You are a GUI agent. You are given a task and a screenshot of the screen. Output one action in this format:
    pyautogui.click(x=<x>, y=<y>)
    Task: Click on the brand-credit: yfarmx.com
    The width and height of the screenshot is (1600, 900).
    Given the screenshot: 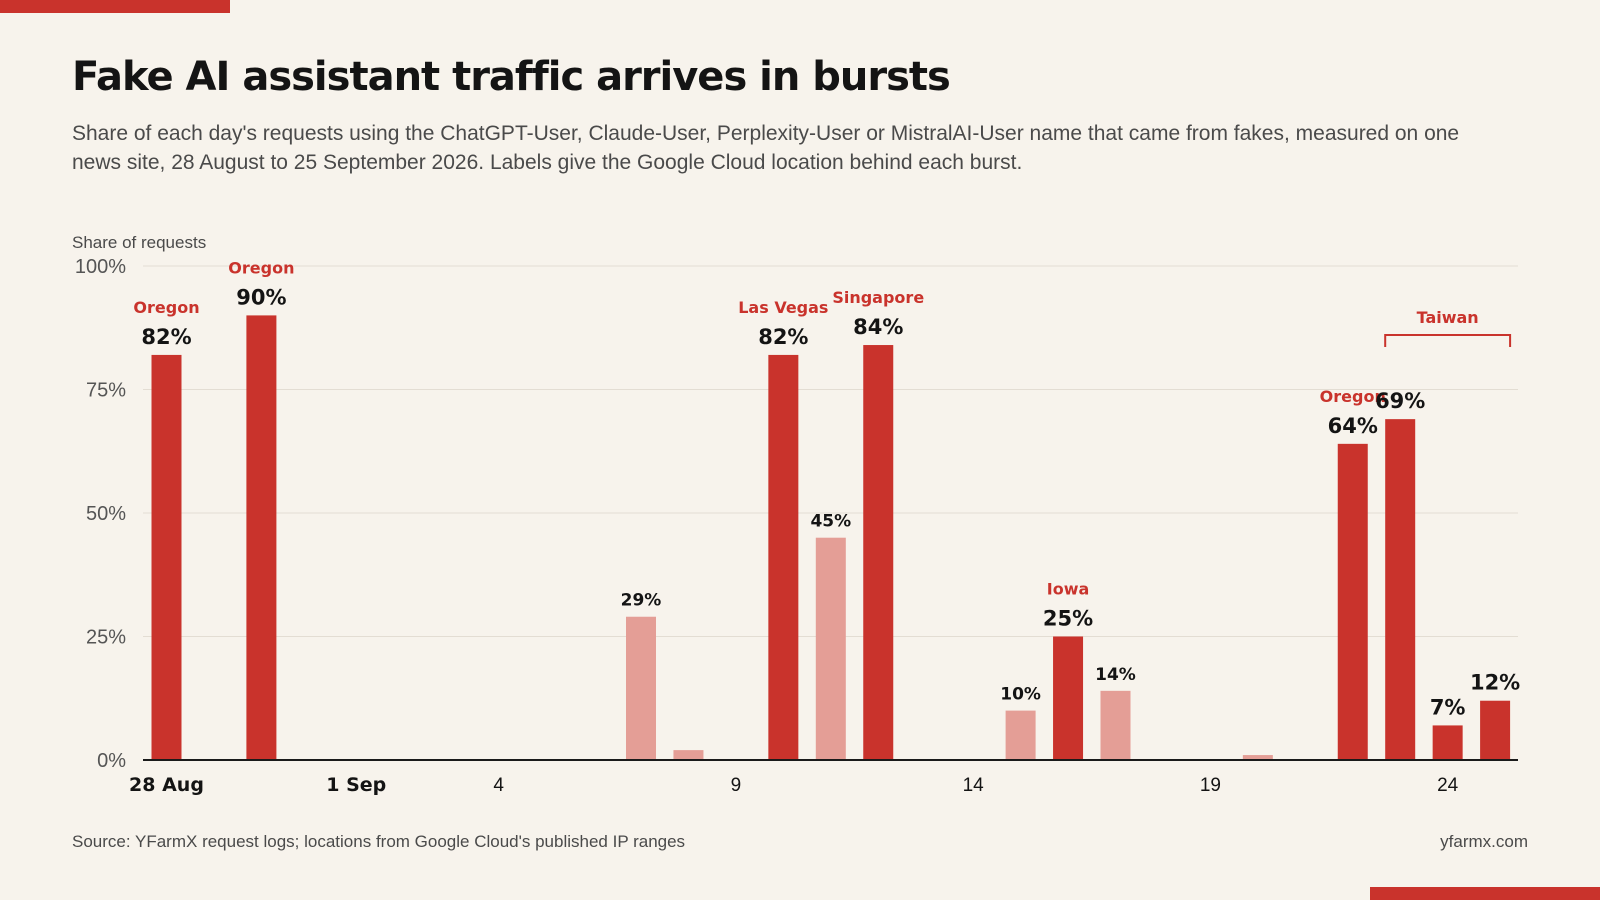 What is the action you would take?
    pyautogui.click(x=1484, y=841)
    